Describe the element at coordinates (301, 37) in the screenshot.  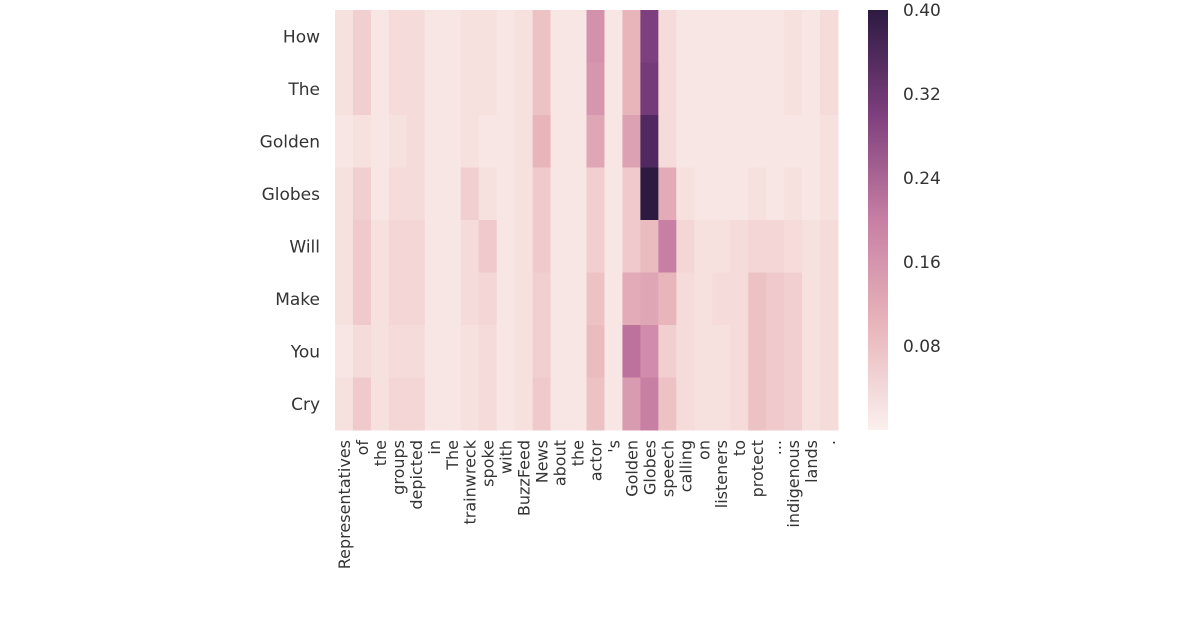
I see `row-label: How` at that location.